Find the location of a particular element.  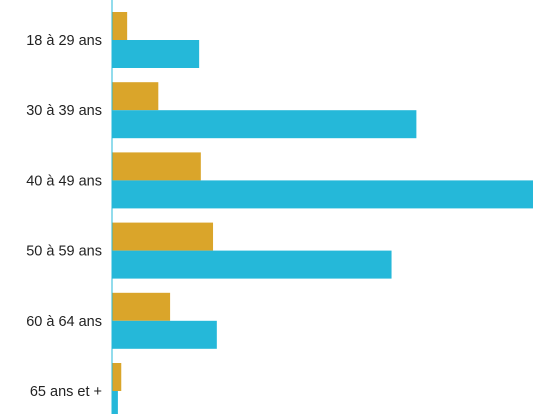

category-label-5: 65 ans et + is located at coordinates (66, 392).